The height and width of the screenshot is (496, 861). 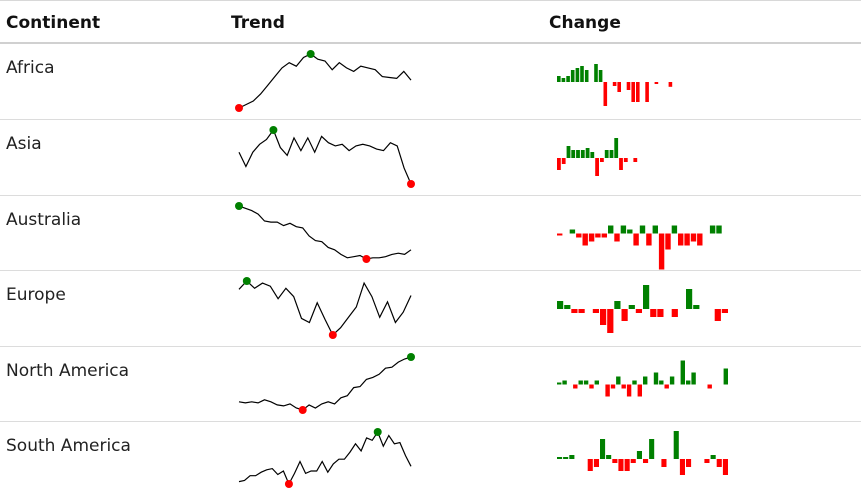 What do you see at coordinates (36, 295) in the screenshot?
I see `continent-name: Europe` at bounding box center [36, 295].